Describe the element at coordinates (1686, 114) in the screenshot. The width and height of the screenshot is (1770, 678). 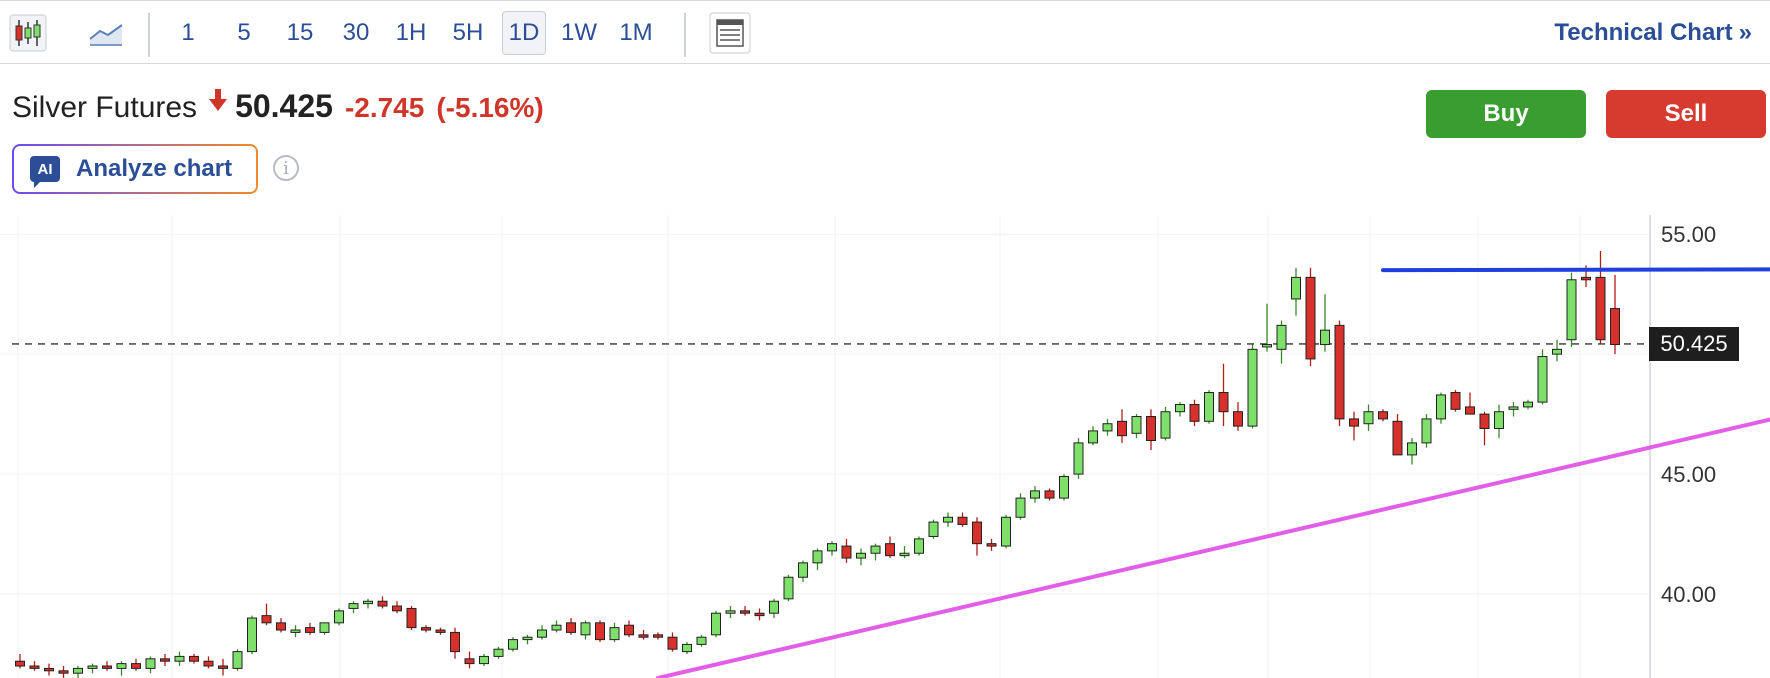
I see `sell-button: Sell` at that location.